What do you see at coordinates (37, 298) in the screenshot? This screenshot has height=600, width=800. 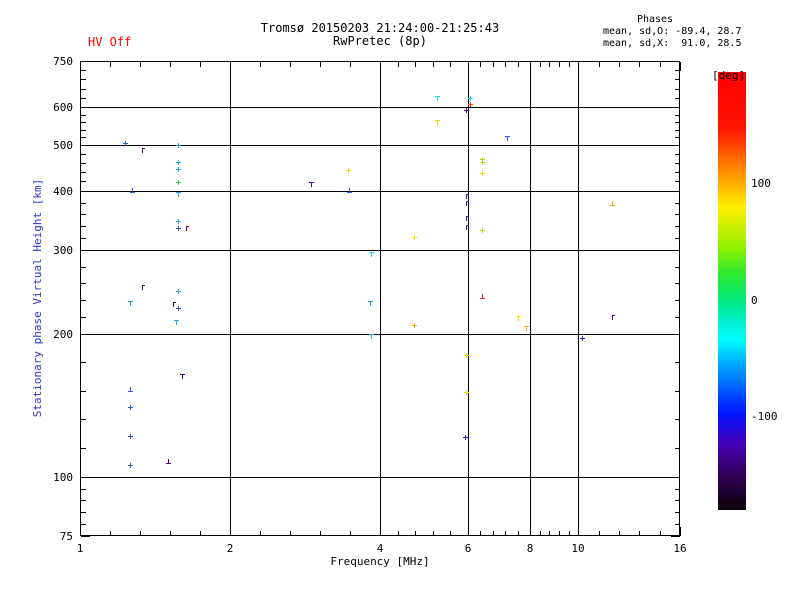 I see `y-axis-label: Stationary phase Virtual Height [km]` at bounding box center [37, 298].